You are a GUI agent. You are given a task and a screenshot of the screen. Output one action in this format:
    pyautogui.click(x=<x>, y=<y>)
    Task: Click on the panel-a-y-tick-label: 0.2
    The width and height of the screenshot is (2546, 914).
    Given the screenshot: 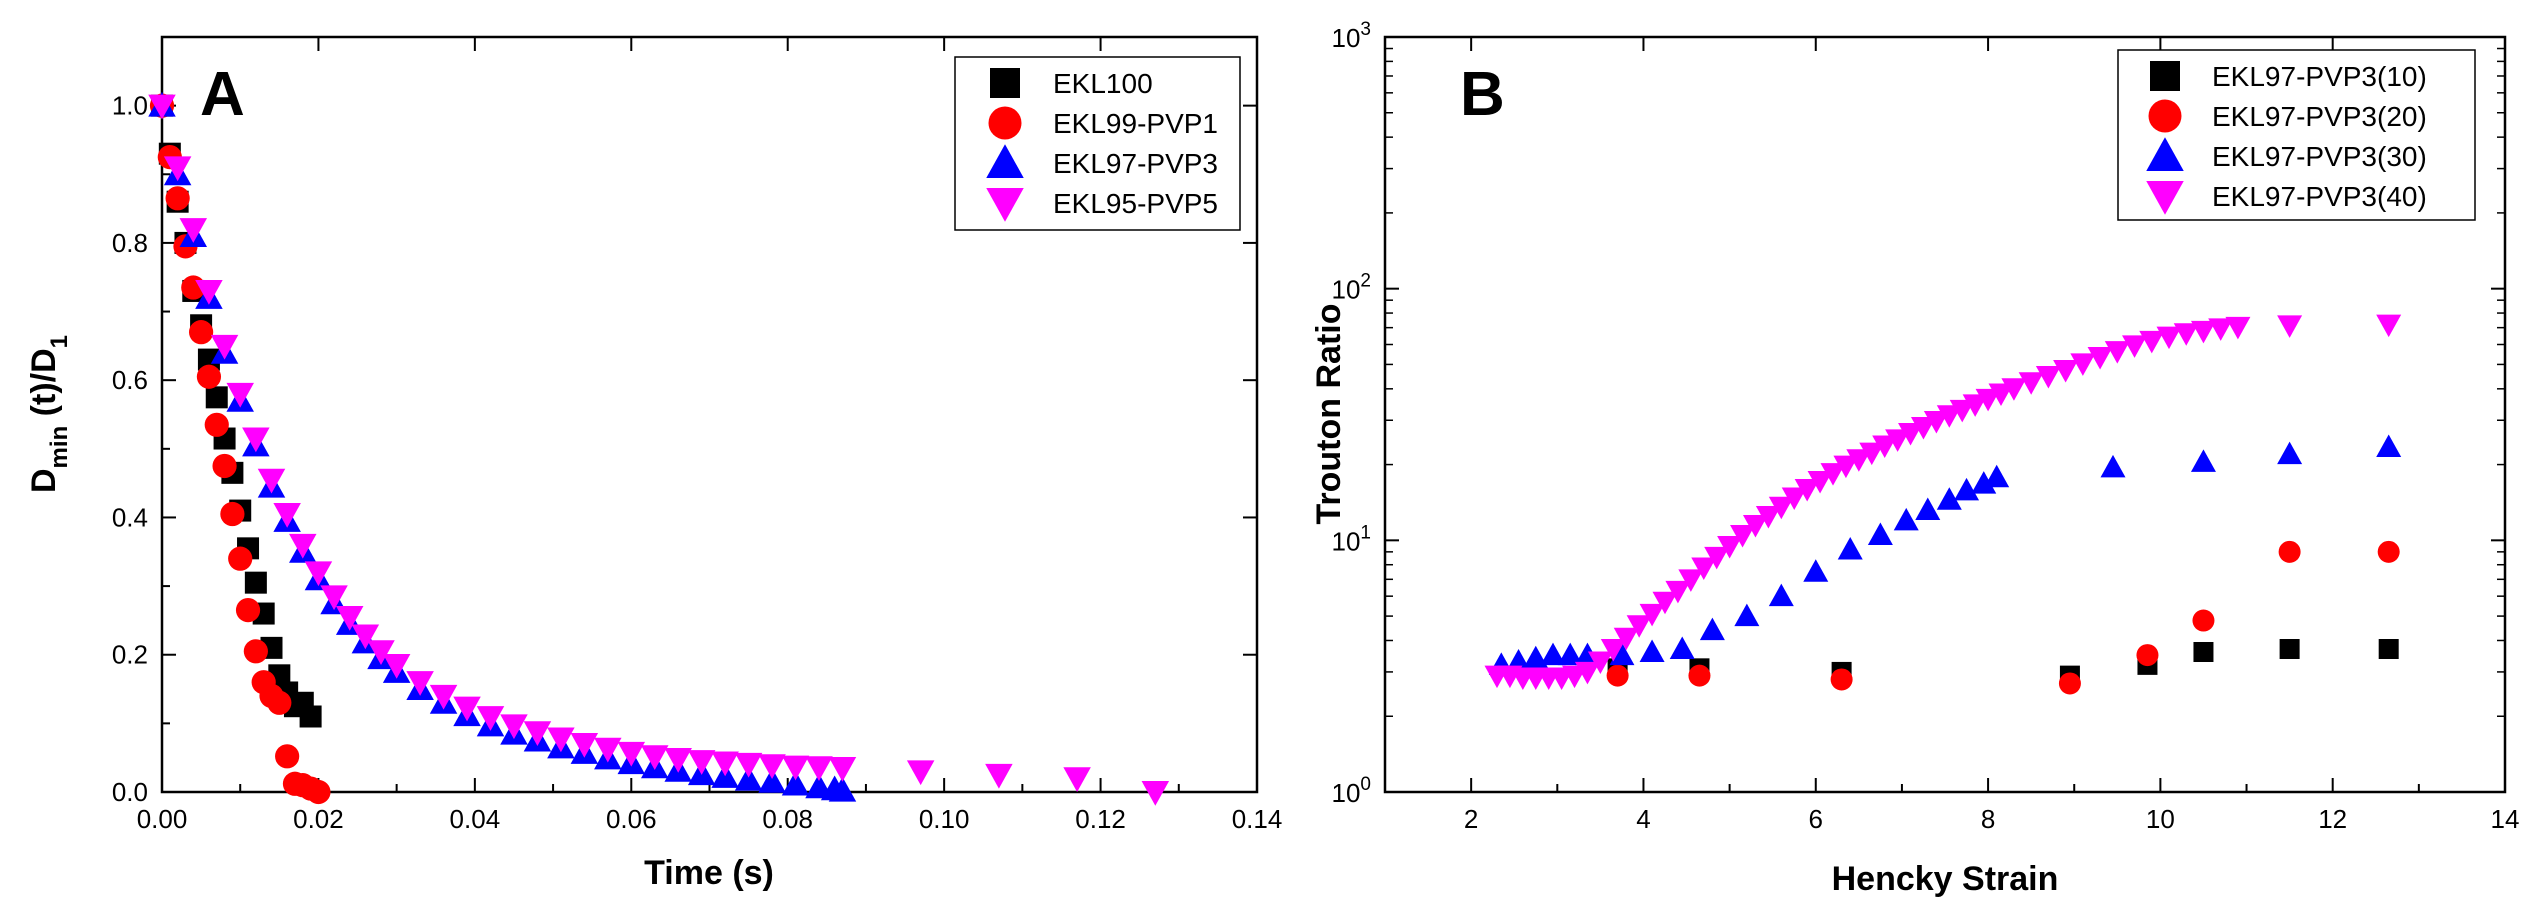 What is the action you would take?
    pyautogui.click(x=130, y=655)
    